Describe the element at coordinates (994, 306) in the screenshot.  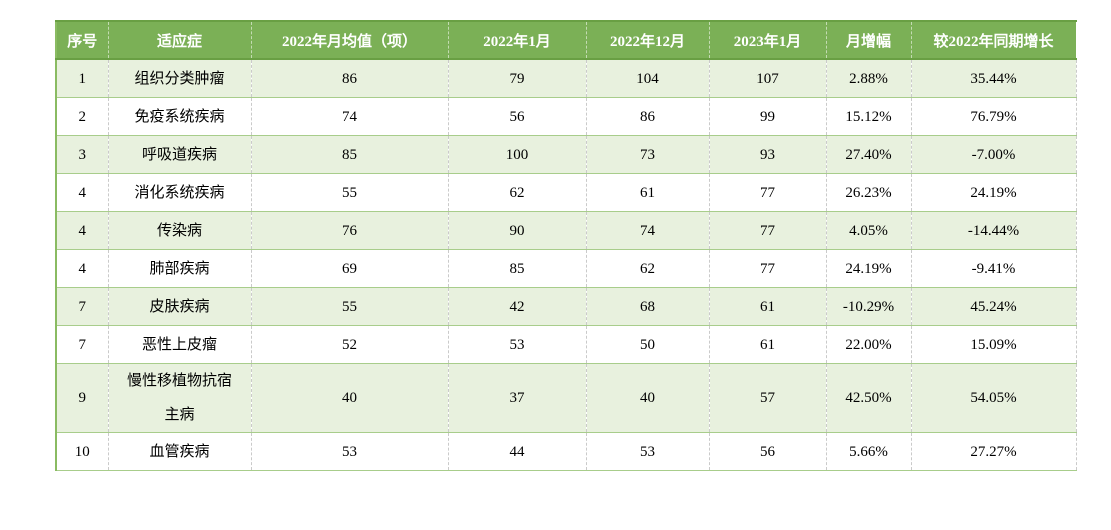
I see `cell-value: 45.24%` at that location.